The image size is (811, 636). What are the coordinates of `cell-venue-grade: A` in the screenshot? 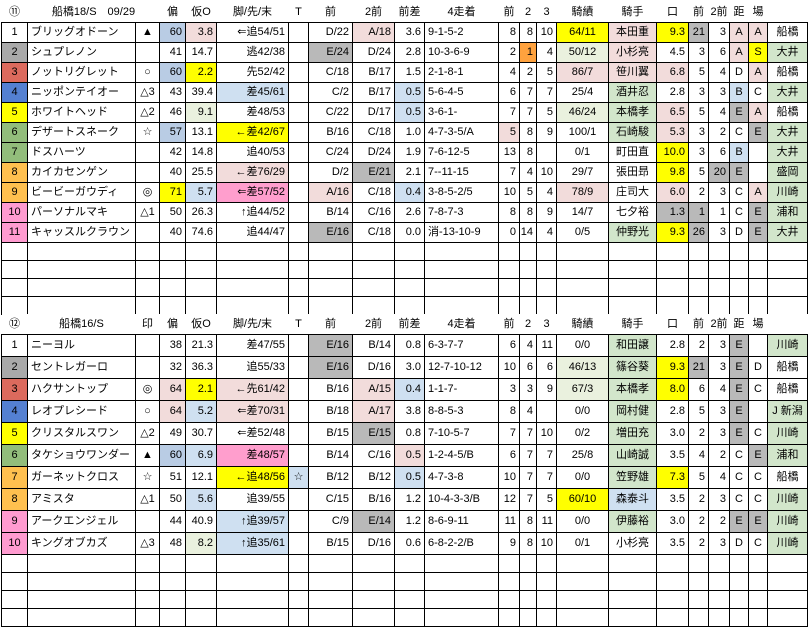 It's located at (758, 192).